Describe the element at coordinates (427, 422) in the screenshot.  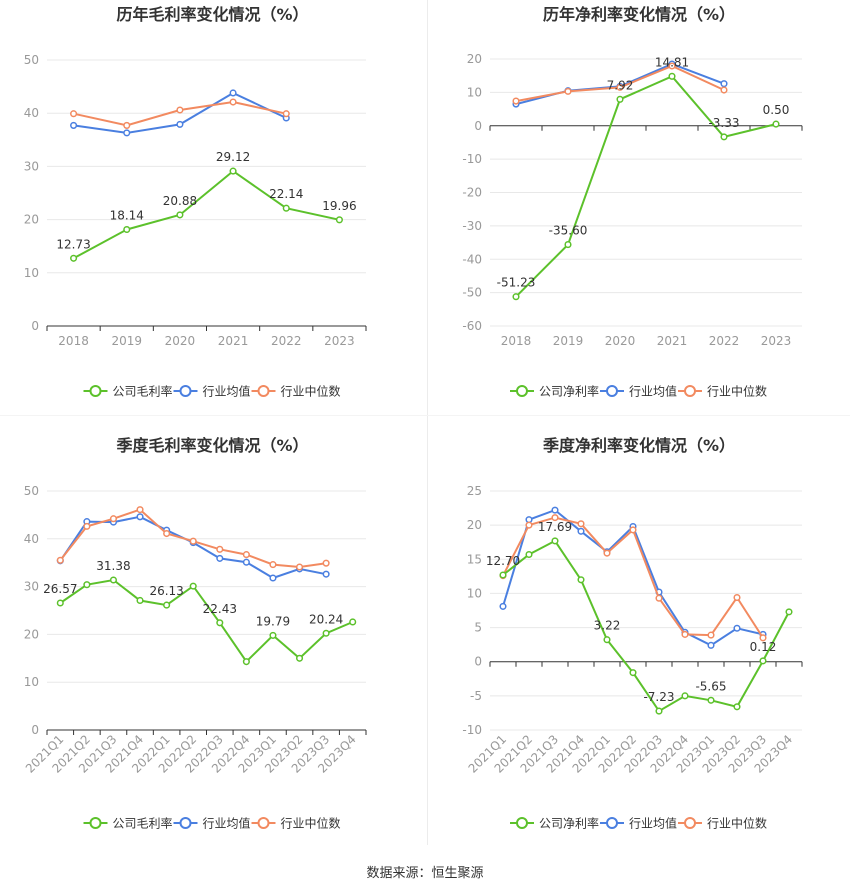
I see `panel-divider-vertical` at that location.